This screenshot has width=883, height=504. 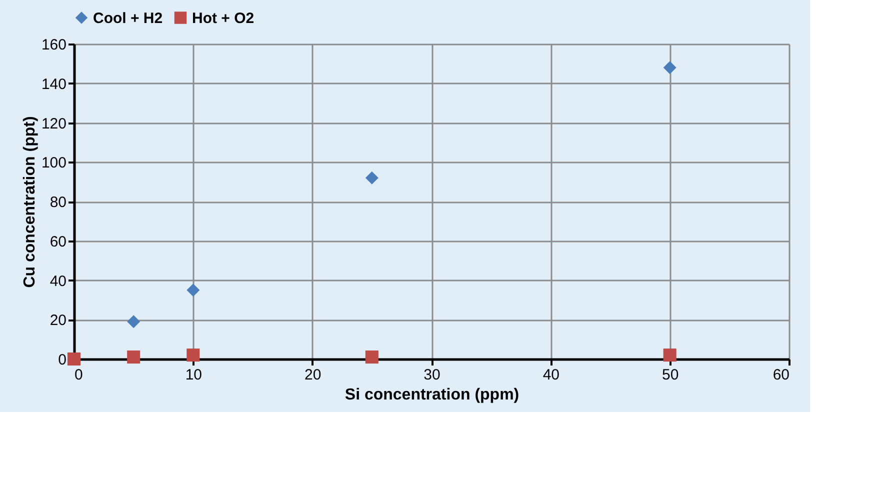 I want to click on y-tick-label: 80, so click(x=58, y=202).